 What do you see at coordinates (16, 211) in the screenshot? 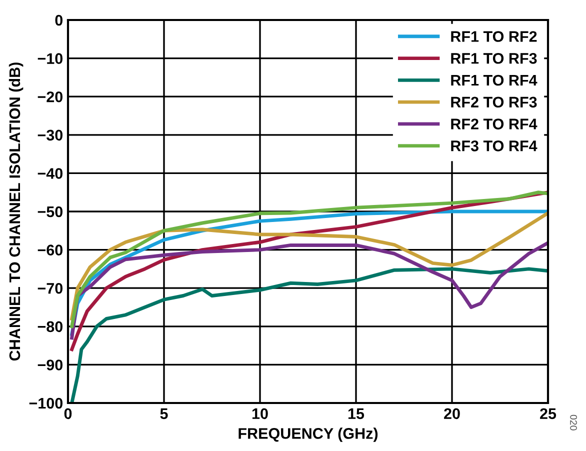
I see `y-axis-title: CHANNEL TO CHANNEL ISOLATION (dB)` at bounding box center [16, 211].